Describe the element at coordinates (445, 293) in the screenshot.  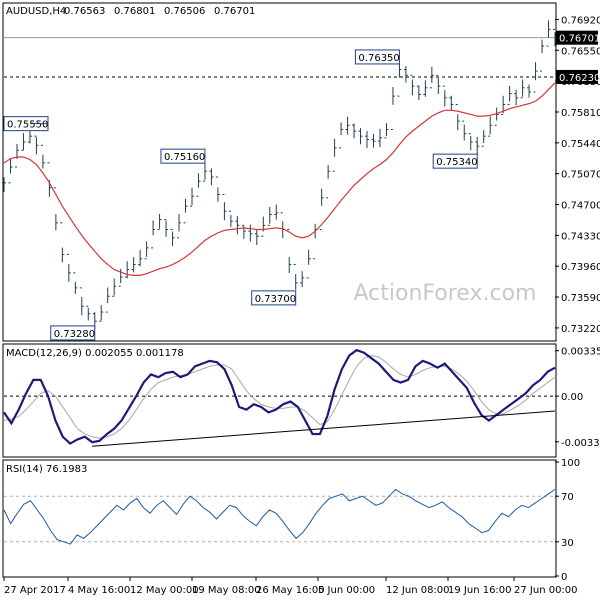
I see `watermark: ActionForex.com` at that location.